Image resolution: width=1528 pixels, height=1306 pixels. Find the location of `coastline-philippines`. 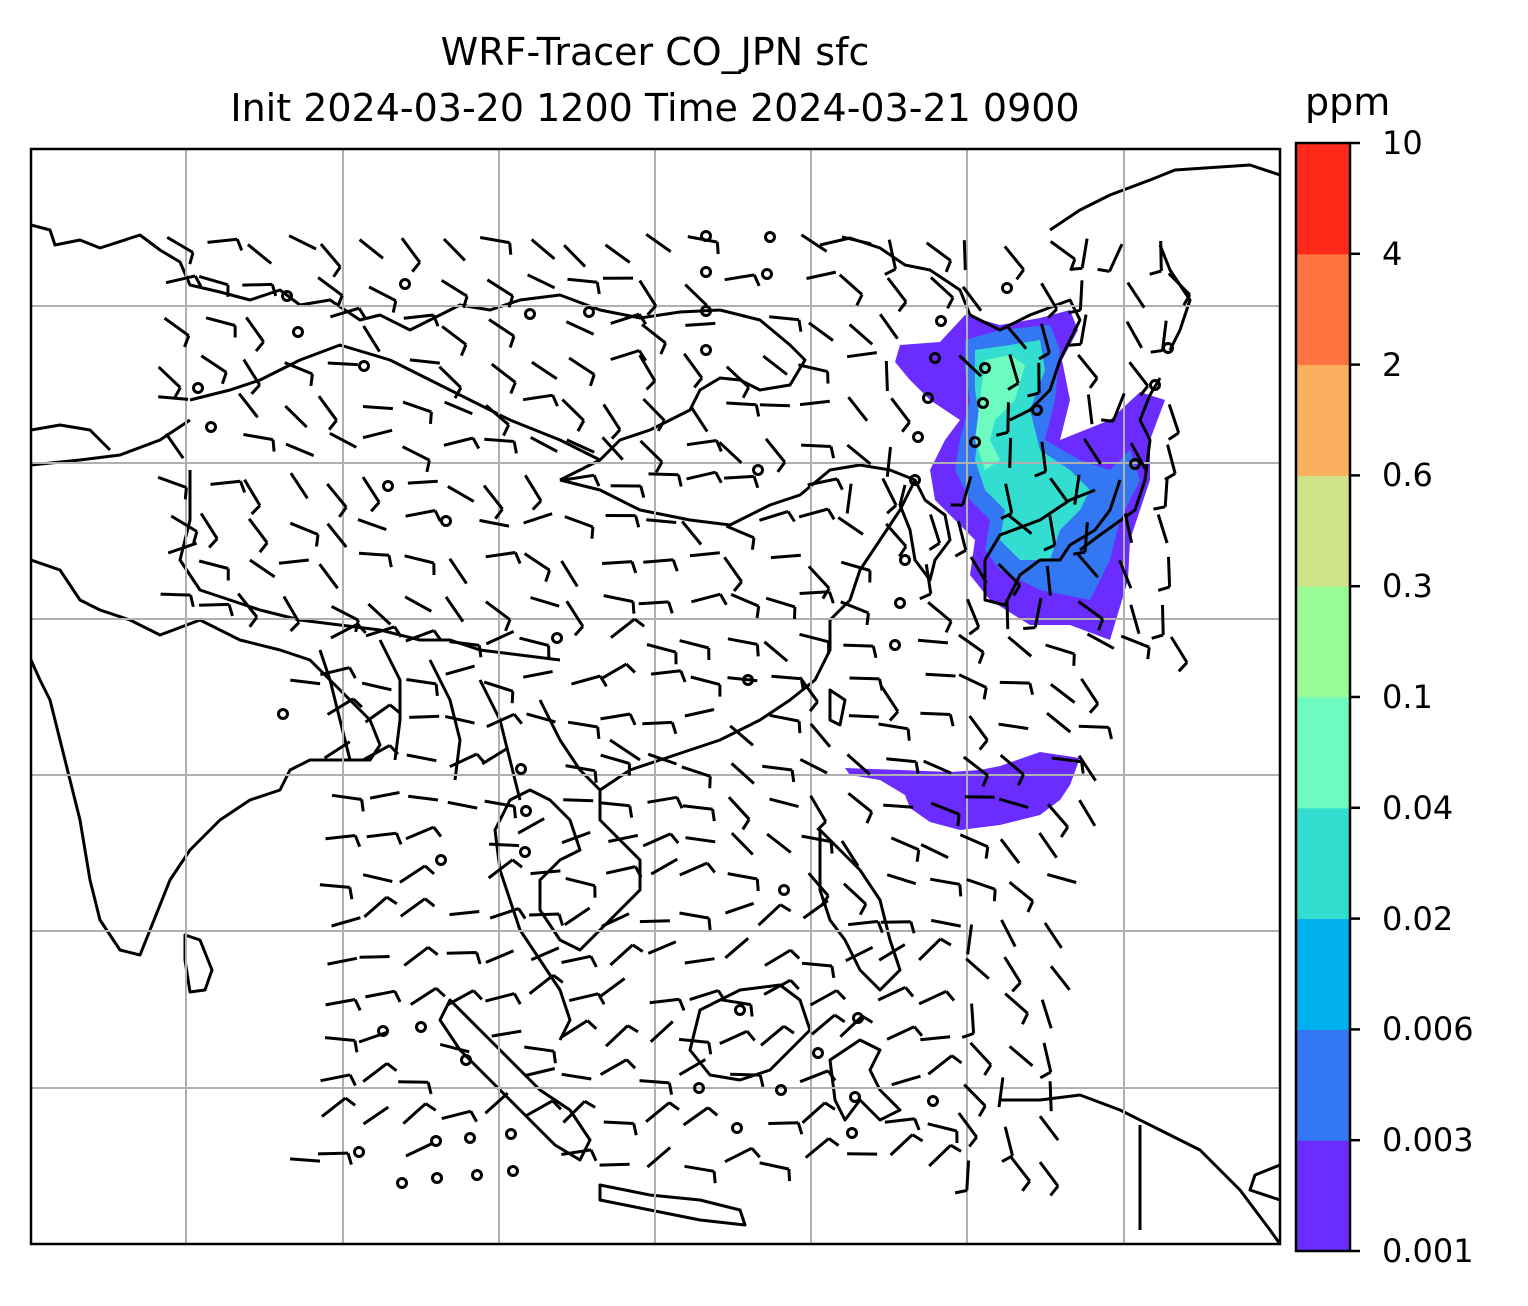

coastline-philippines is located at coordinates (860, 910).